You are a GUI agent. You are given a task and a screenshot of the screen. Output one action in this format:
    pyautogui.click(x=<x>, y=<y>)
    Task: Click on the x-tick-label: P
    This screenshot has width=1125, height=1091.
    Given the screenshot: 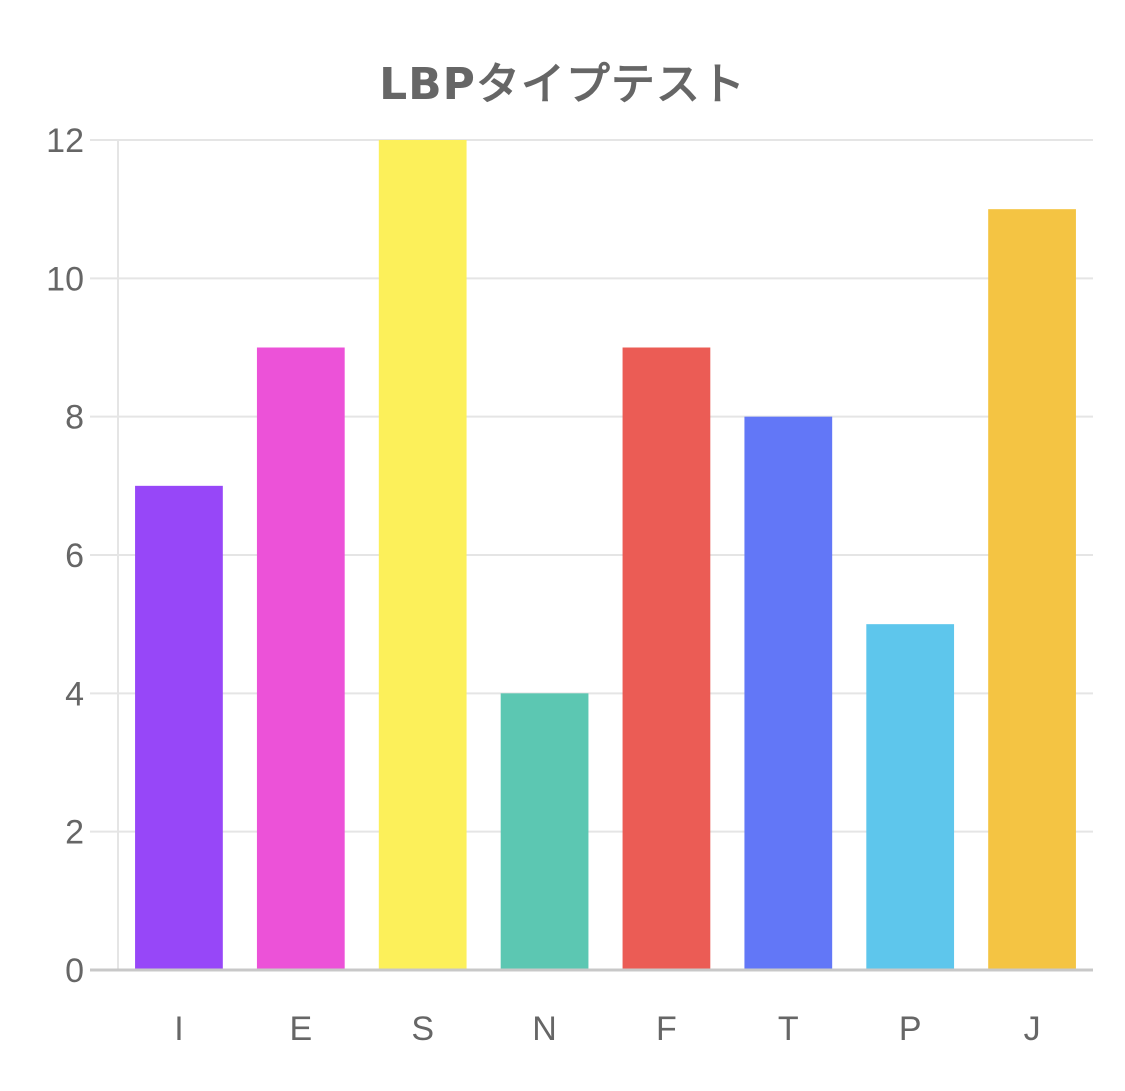 What is the action you would take?
    pyautogui.click(x=910, y=1029)
    